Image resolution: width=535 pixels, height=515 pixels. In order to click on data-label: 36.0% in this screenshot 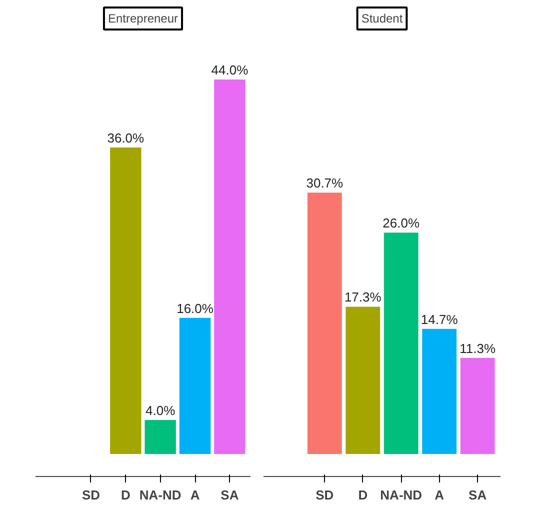, I will do `click(126, 138)`.